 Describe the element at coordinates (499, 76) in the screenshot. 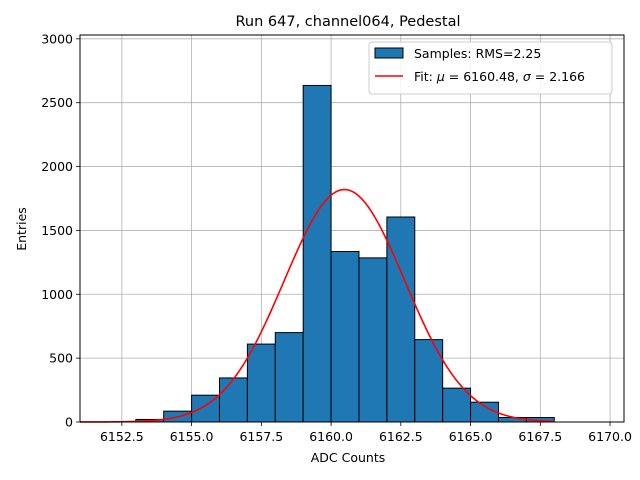

I see `legend-fit-label: Fit: μ = 6160.48, σ = 2.166` at that location.